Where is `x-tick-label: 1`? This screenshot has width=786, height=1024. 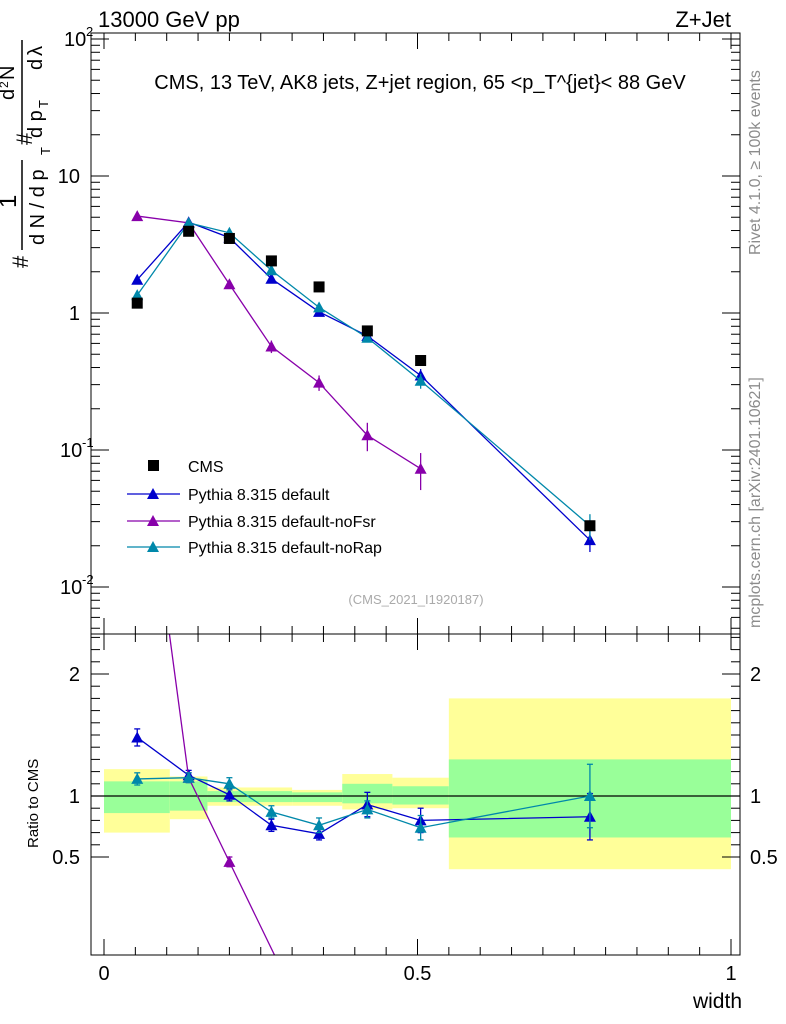
x-tick-label: 1 is located at coordinates (730, 974).